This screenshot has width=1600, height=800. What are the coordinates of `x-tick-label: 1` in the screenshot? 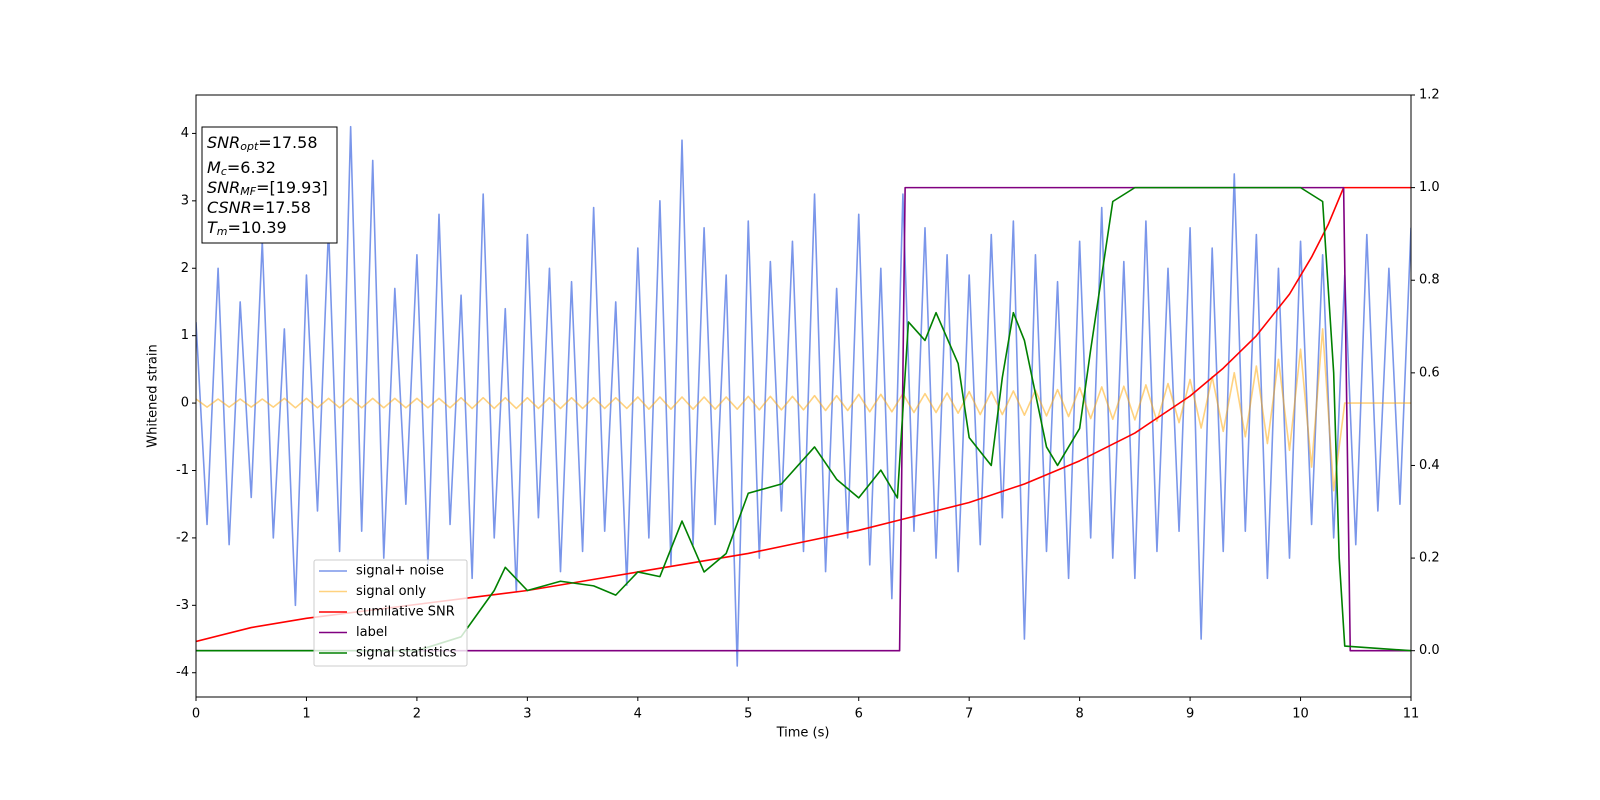 It's located at (306, 714).